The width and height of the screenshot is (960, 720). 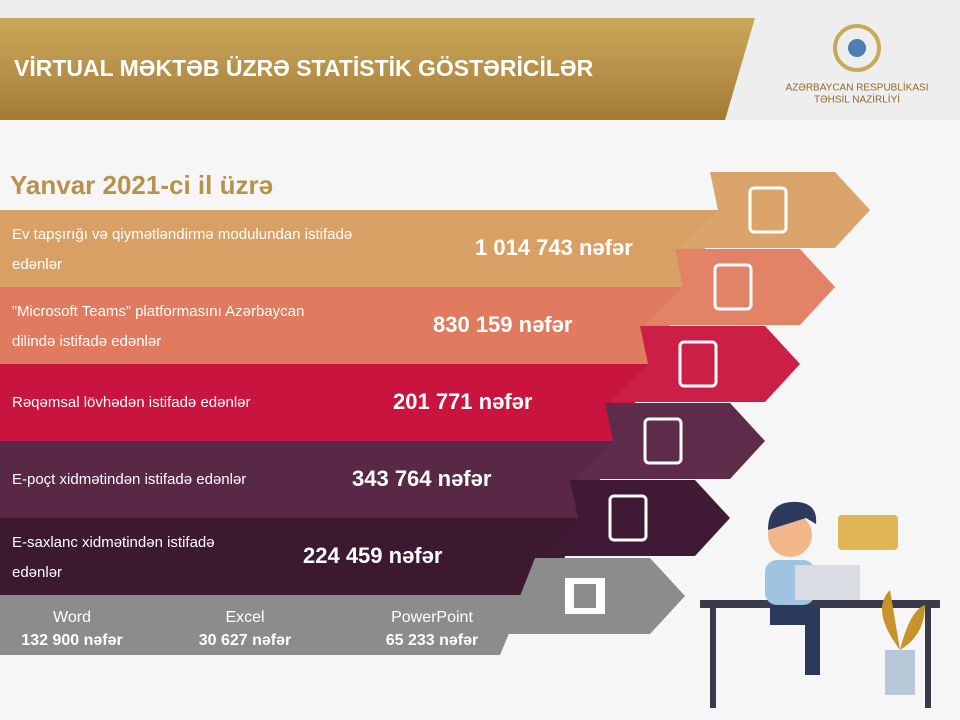 What do you see at coordinates (432, 617) in the screenshot?
I see `office-name: PowerPoint` at bounding box center [432, 617].